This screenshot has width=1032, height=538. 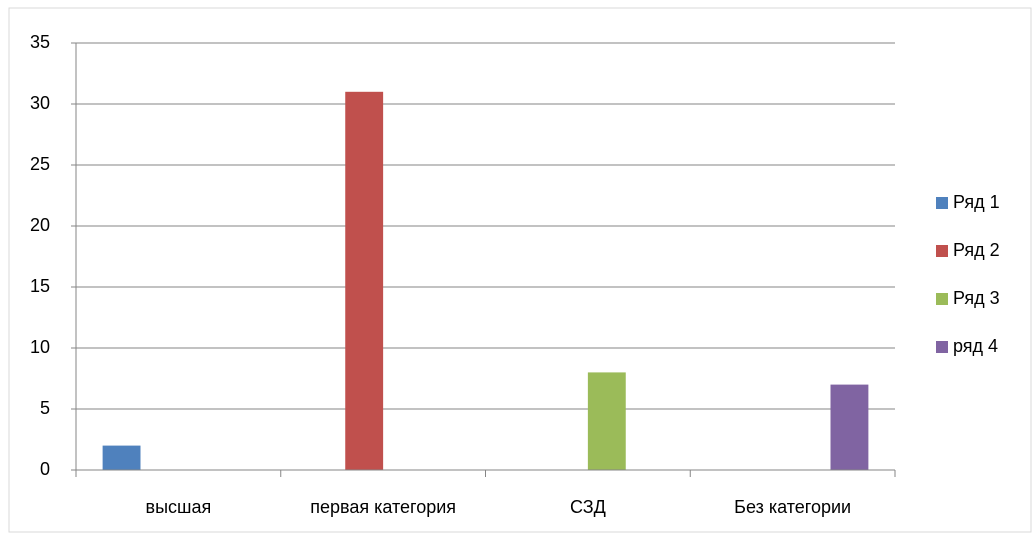 I want to click on x-tick-label: СЗД, so click(x=588, y=507).